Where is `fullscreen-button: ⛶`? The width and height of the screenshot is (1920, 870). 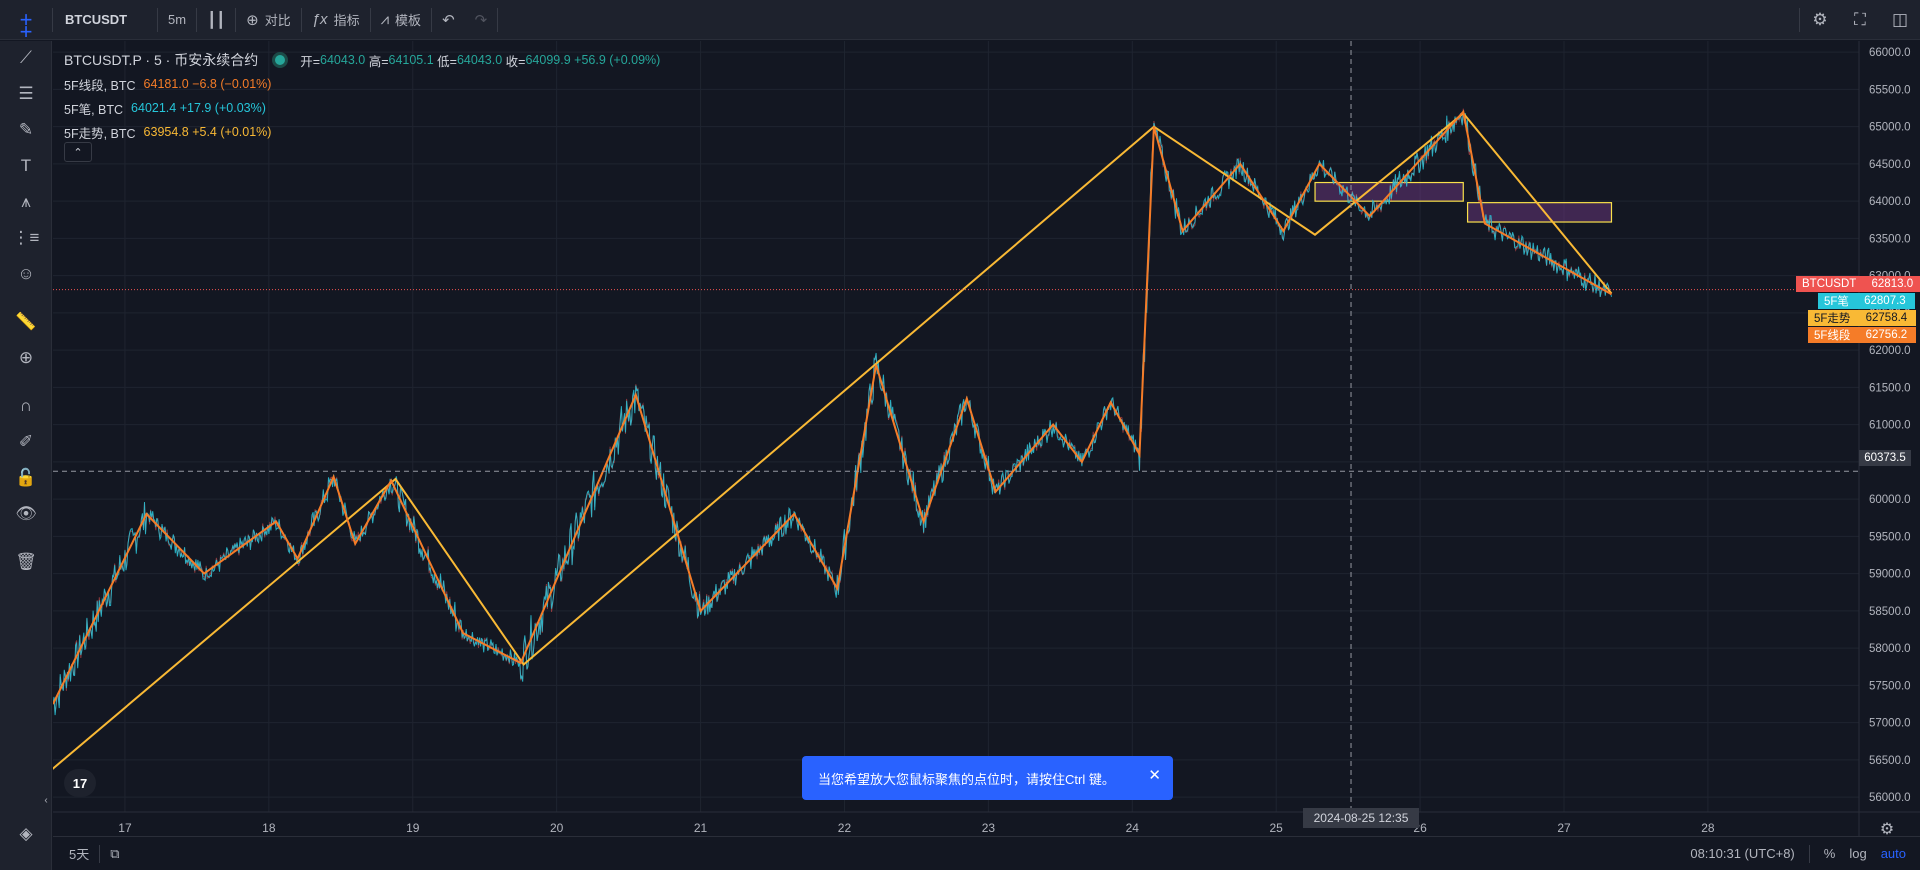
fullscreen-button: ⛶ is located at coordinates (1860, 20).